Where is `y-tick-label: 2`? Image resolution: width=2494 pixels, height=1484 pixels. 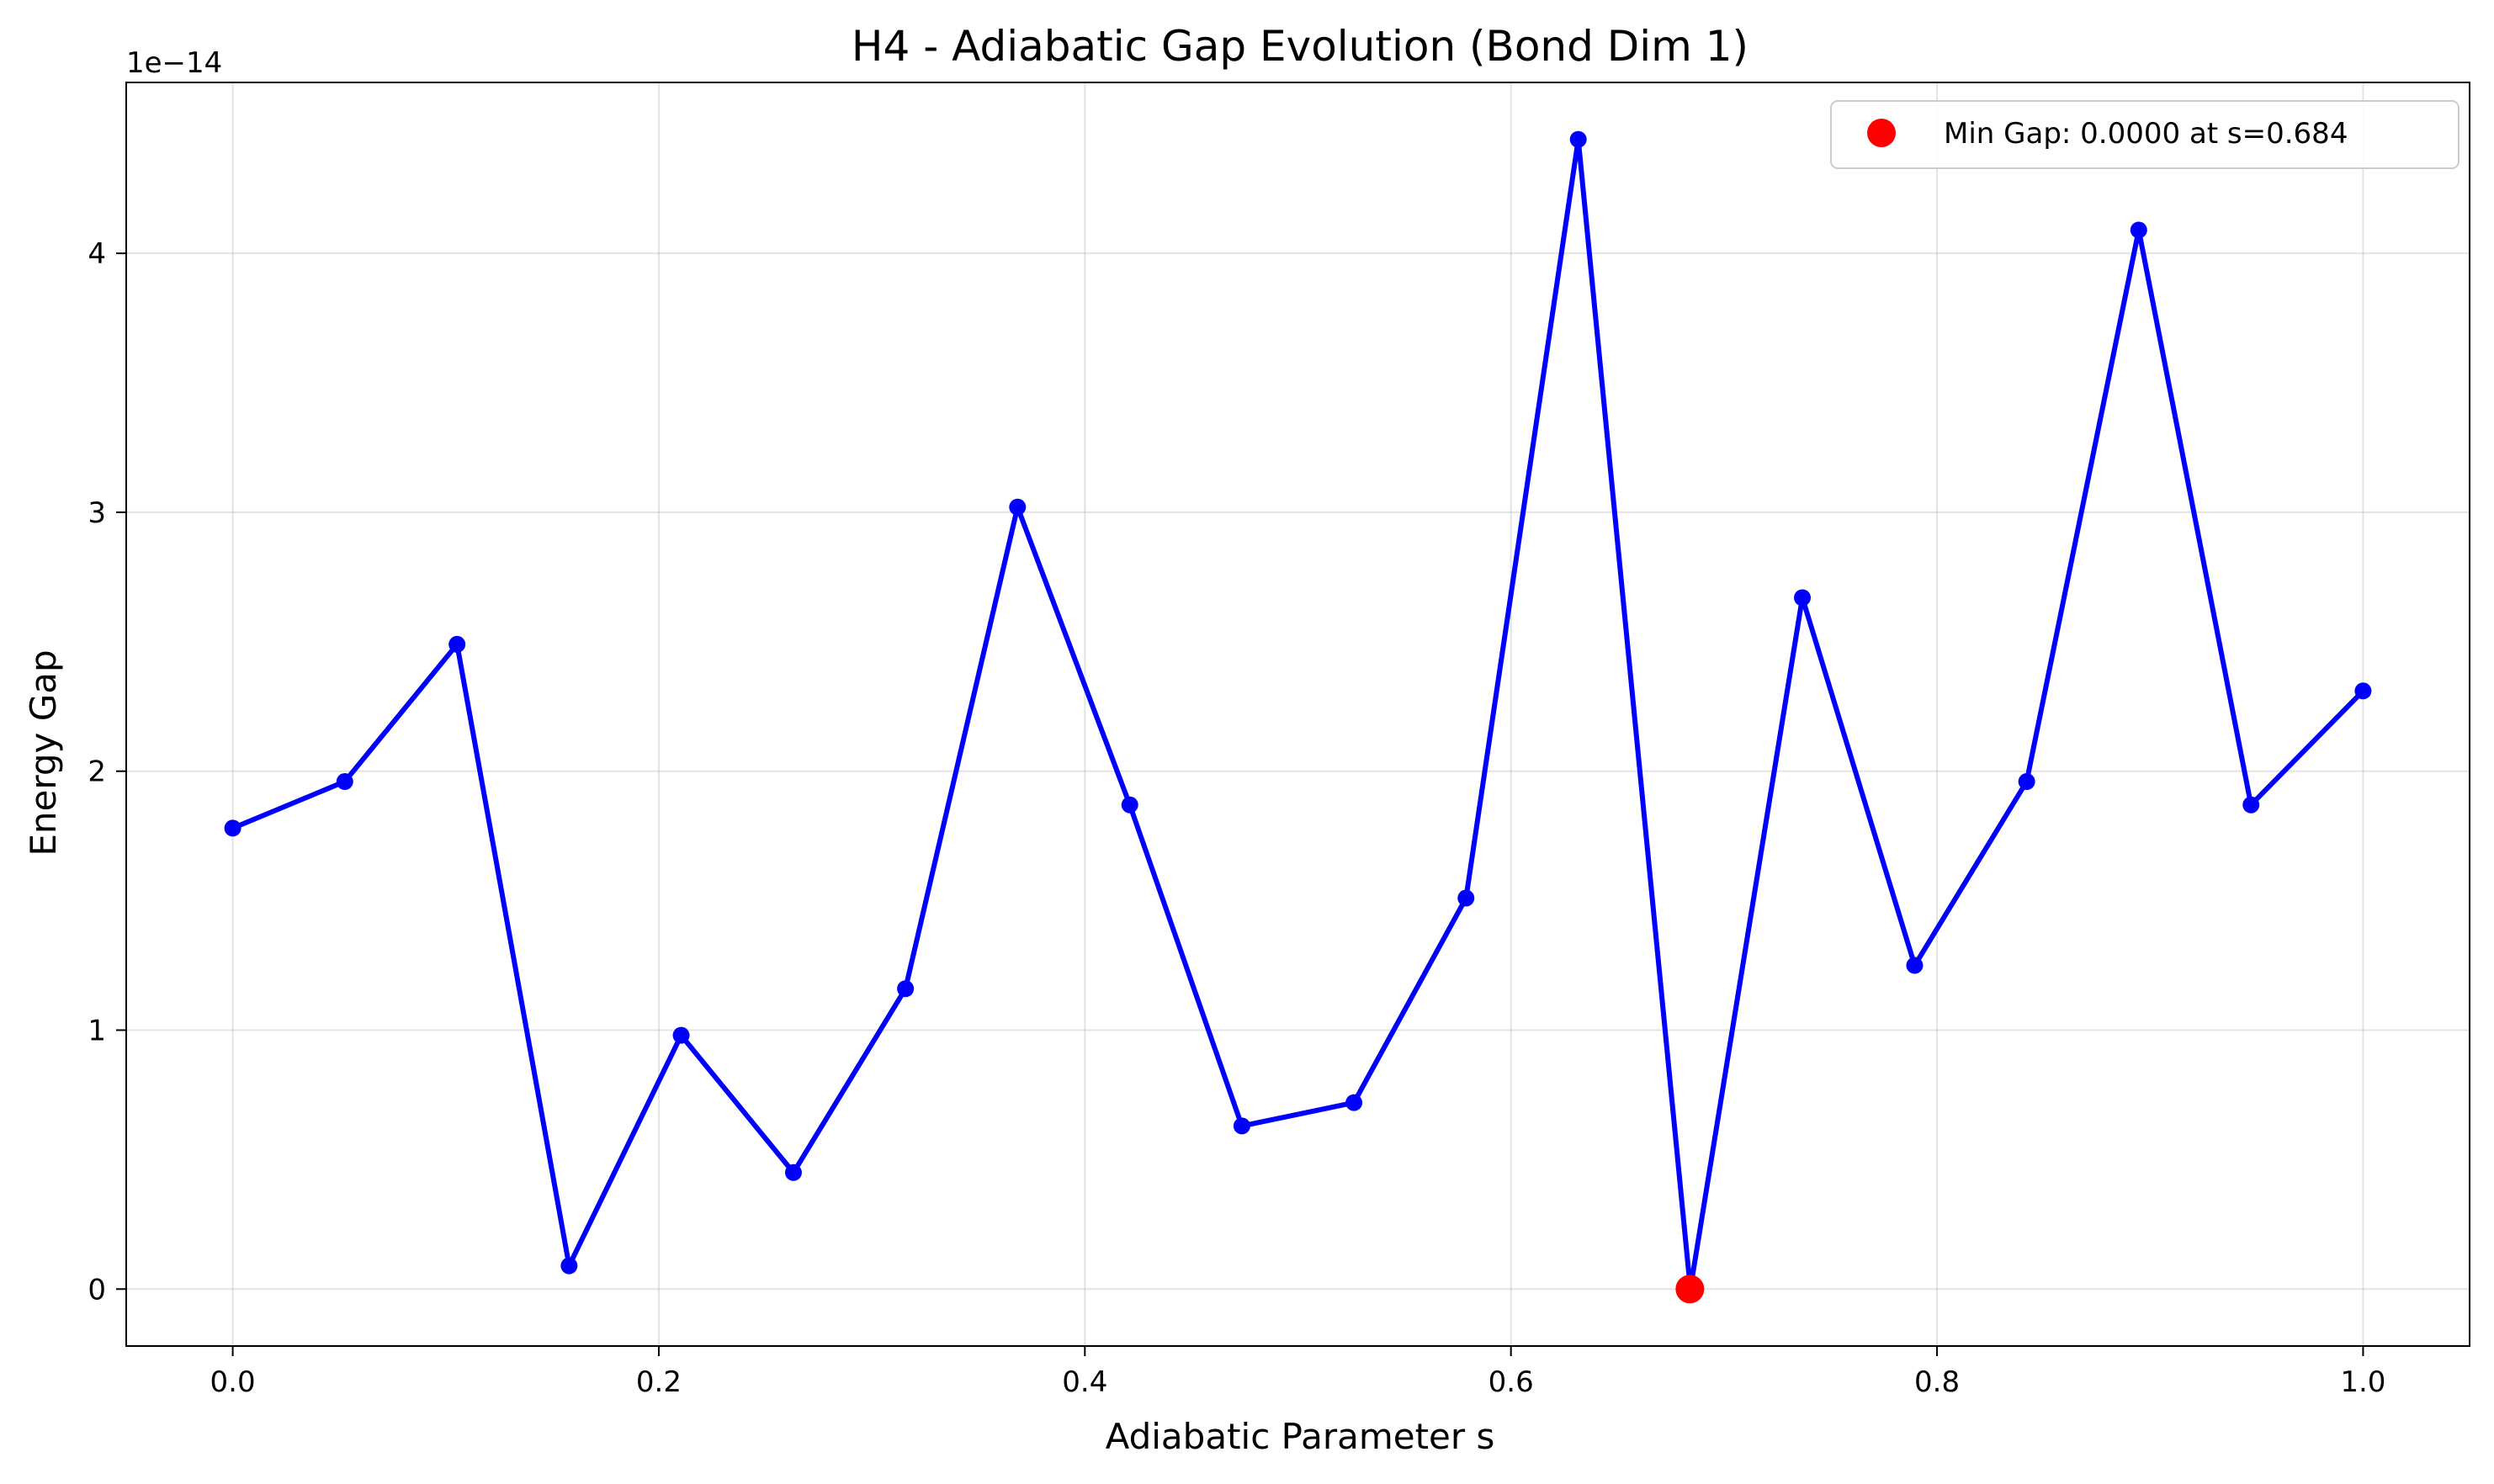 y-tick-label: 2 is located at coordinates (97, 772).